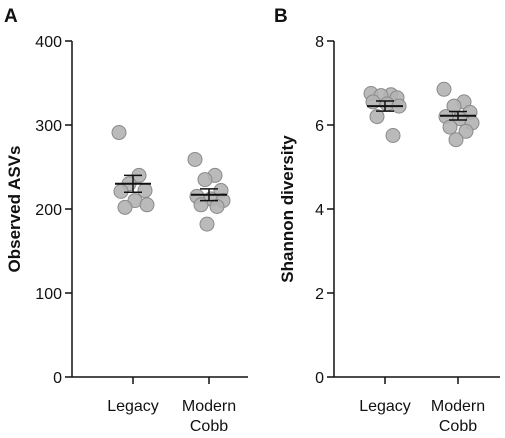  What do you see at coordinates (11, 16) in the screenshot?
I see `panel-label-a: A` at bounding box center [11, 16].